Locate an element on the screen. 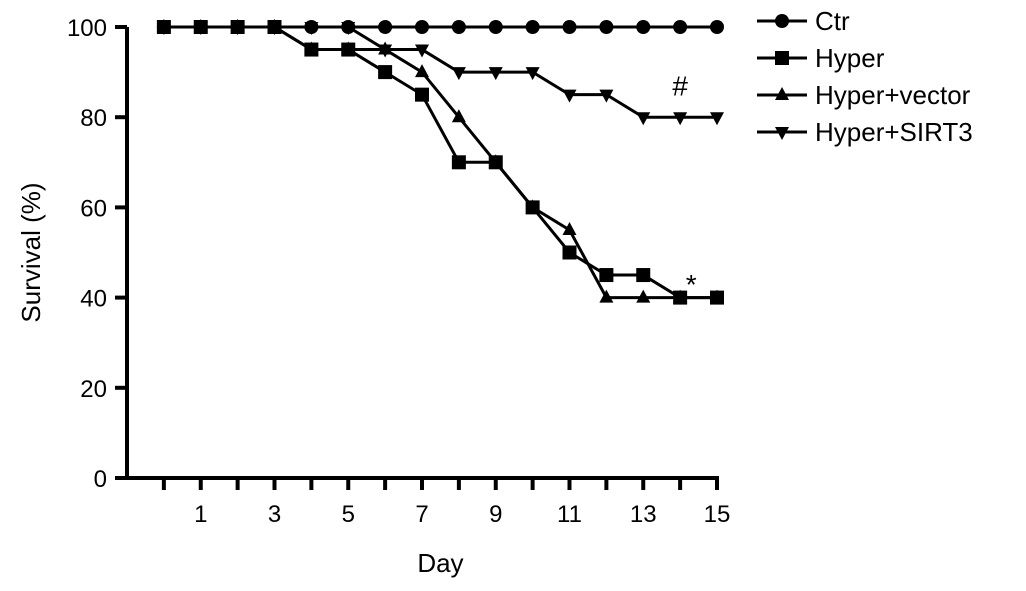 Image resolution: width=1026 pixels, height=591 pixels. x-tick-label: 7 is located at coordinates (421, 514).